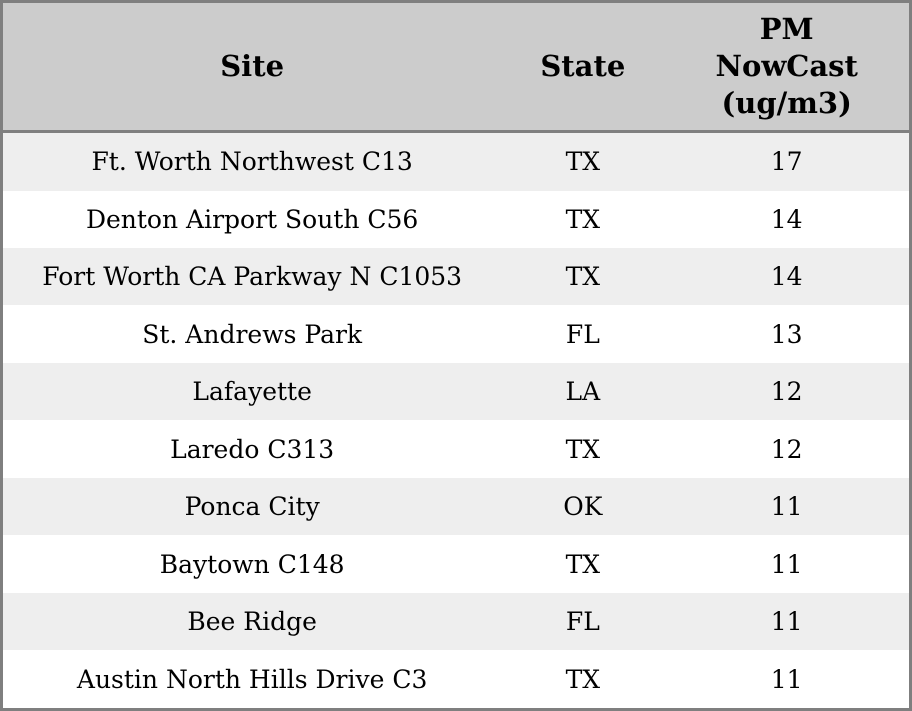  Describe the element at coordinates (252, 68) in the screenshot. I see `column-header-site: Site` at that location.